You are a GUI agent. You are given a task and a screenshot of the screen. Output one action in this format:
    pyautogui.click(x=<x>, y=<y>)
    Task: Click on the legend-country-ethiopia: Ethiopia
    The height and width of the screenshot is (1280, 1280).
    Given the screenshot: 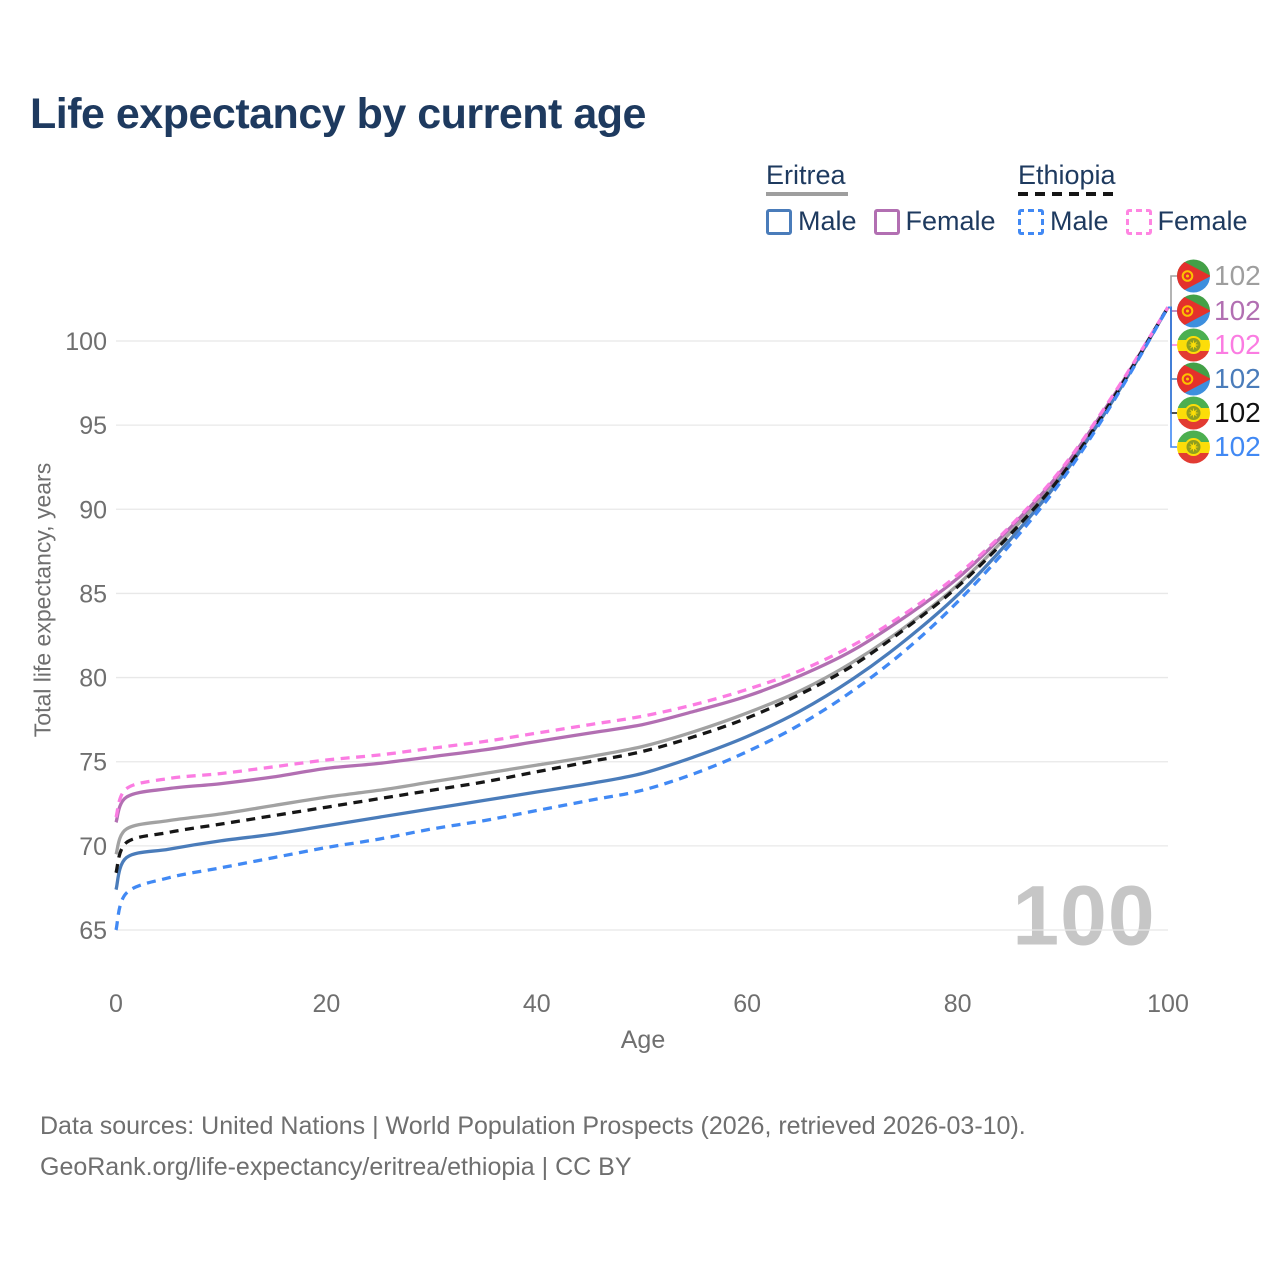 What is the action you would take?
    pyautogui.click(x=1067, y=175)
    